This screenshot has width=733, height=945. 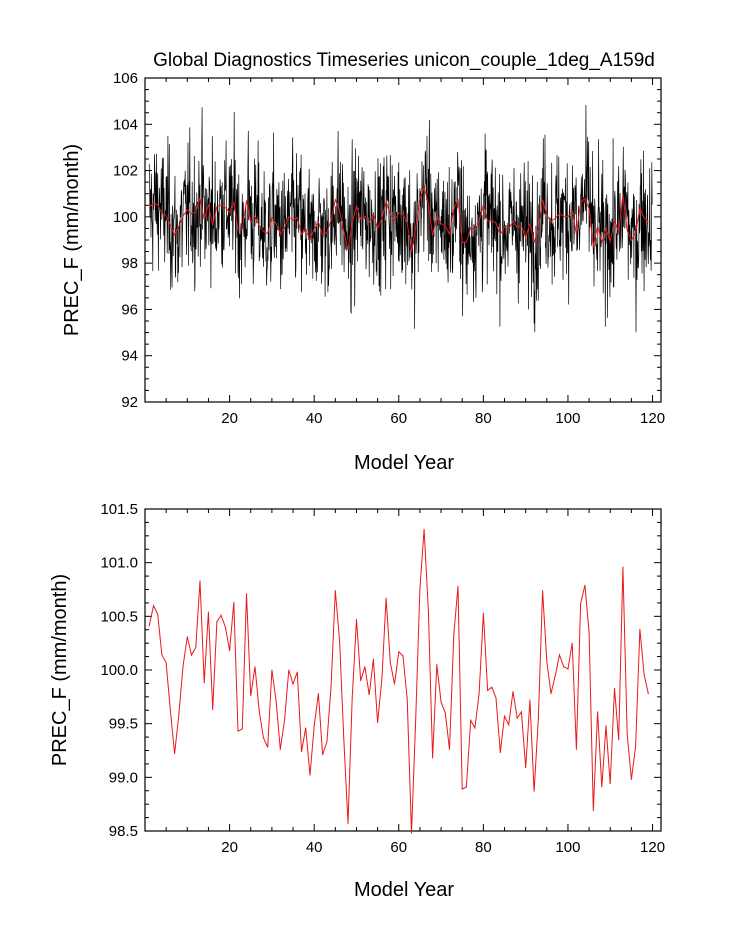 What do you see at coordinates (119, 563) in the screenshot?
I see `bottom-y-tick-label: 101.0` at bounding box center [119, 563].